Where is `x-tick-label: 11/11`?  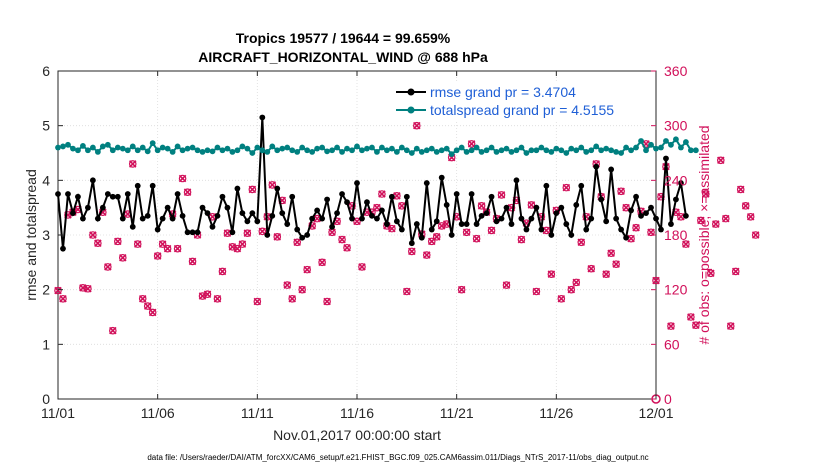
x-tick-label: 11/11 is located at coordinates (257, 413).